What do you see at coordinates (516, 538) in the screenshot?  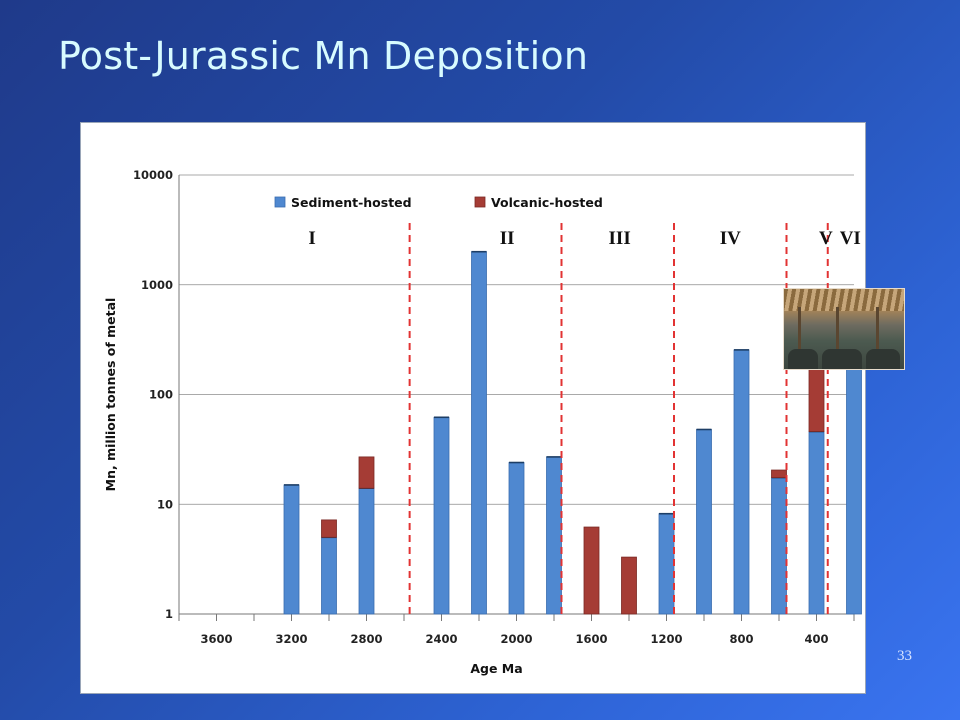 I see `bar-sediment-2000` at bounding box center [516, 538].